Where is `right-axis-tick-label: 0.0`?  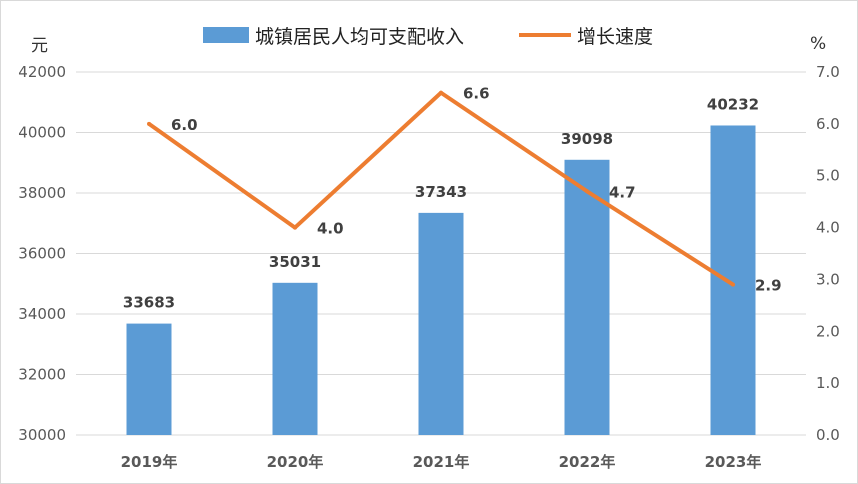 right-axis-tick-label: 0.0 is located at coordinates (828, 435).